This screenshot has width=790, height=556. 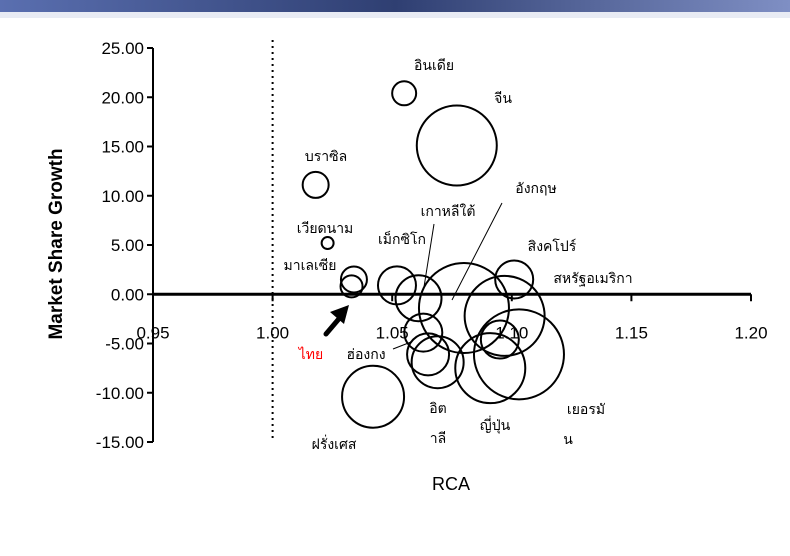 What do you see at coordinates (310, 266) in the screenshot?
I see `bubble-label: มาเลเซีย` at bounding box center [310, 266].